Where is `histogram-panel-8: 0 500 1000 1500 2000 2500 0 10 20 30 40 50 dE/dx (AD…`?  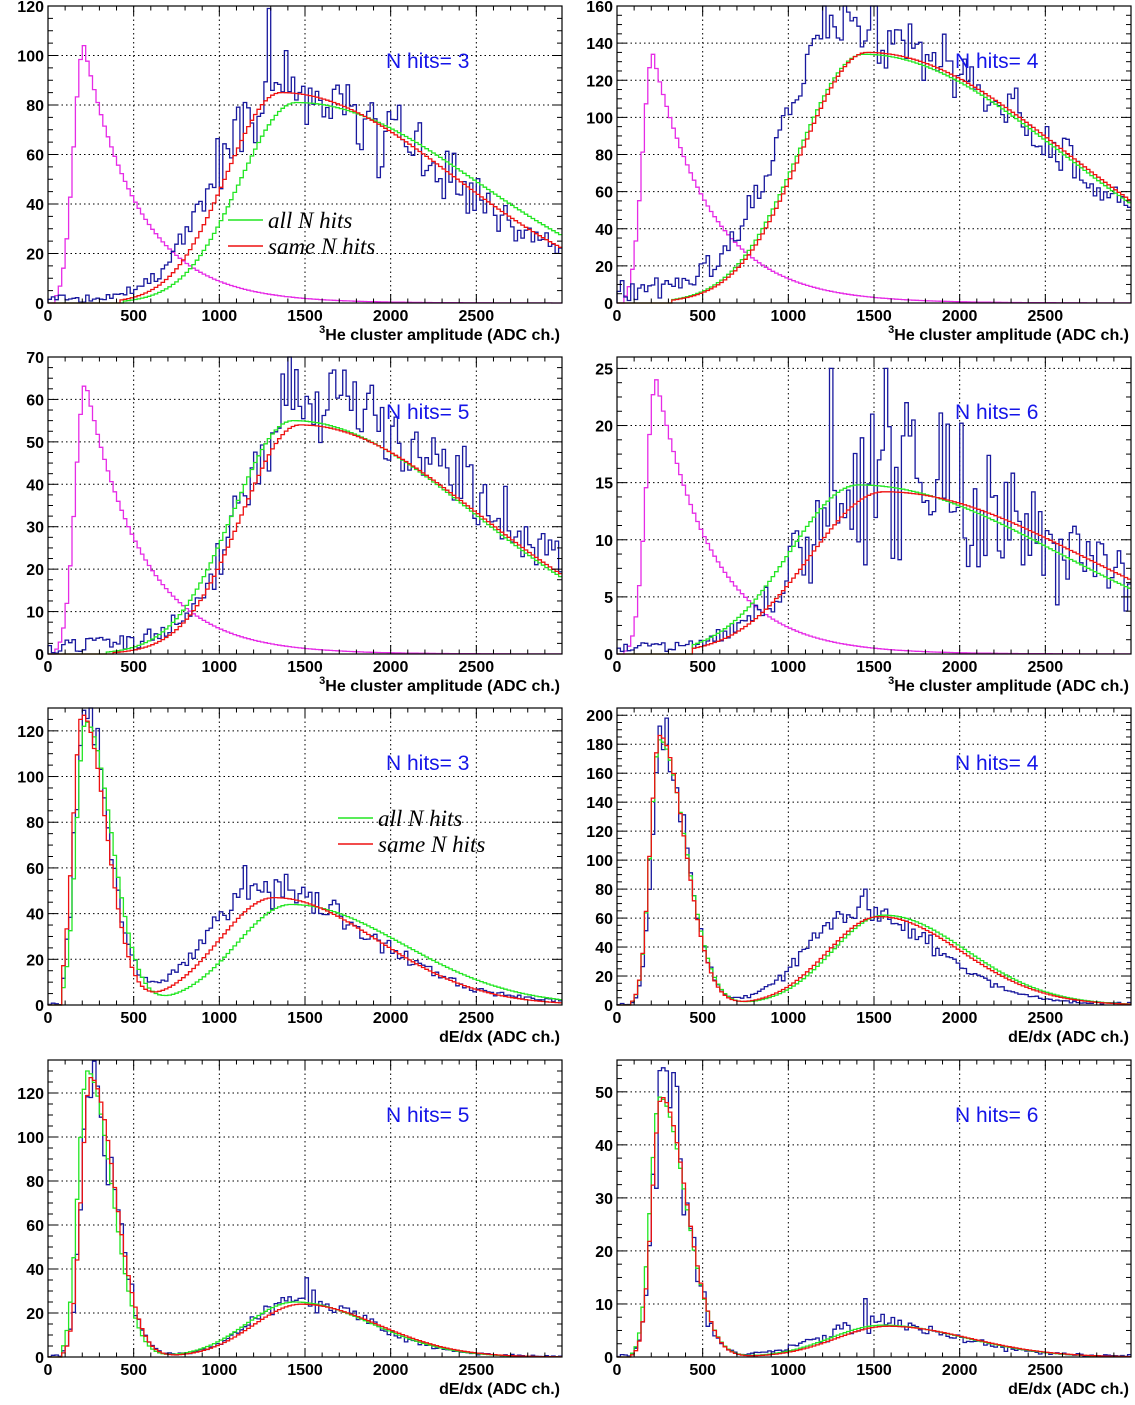 histogram-panel-8: 0 500 1000 1500 2000 2500 0 10 20 30 40 50 dE/dx (AD… is located at coordinates (863, 1228).